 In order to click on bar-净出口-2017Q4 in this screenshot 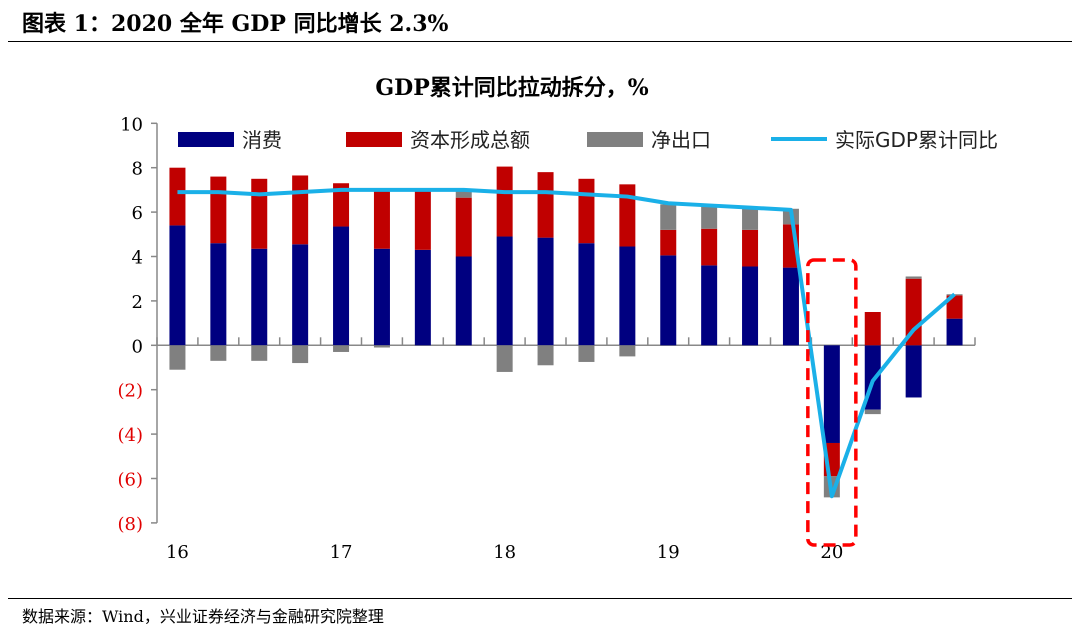, I will do `click(463, 194)`.